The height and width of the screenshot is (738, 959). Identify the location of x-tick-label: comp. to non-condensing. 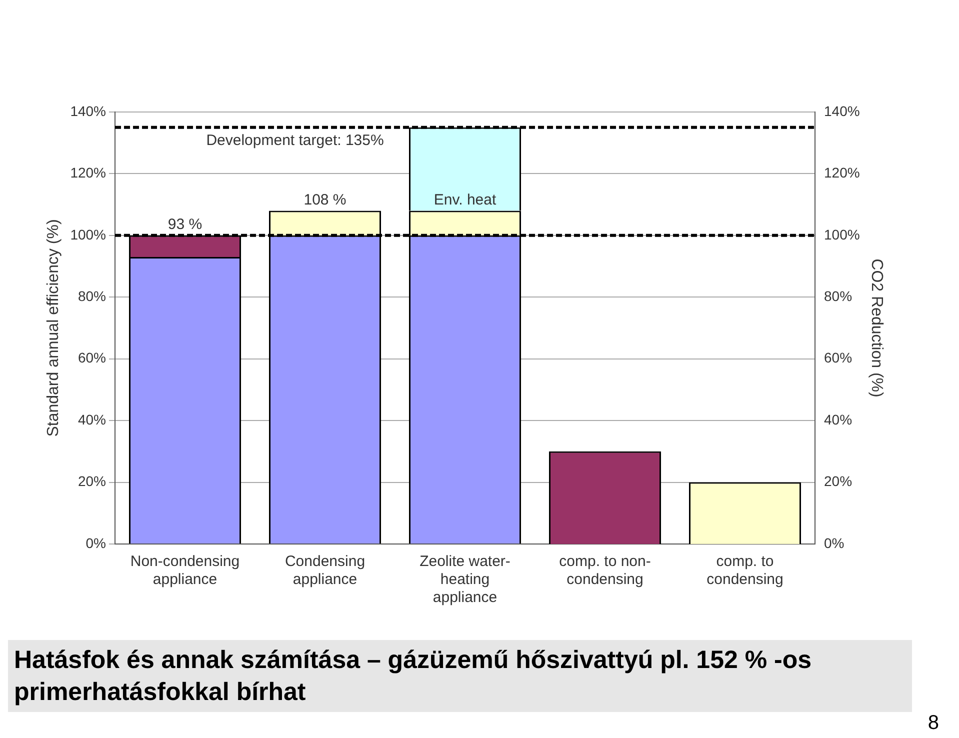
(605, 570).